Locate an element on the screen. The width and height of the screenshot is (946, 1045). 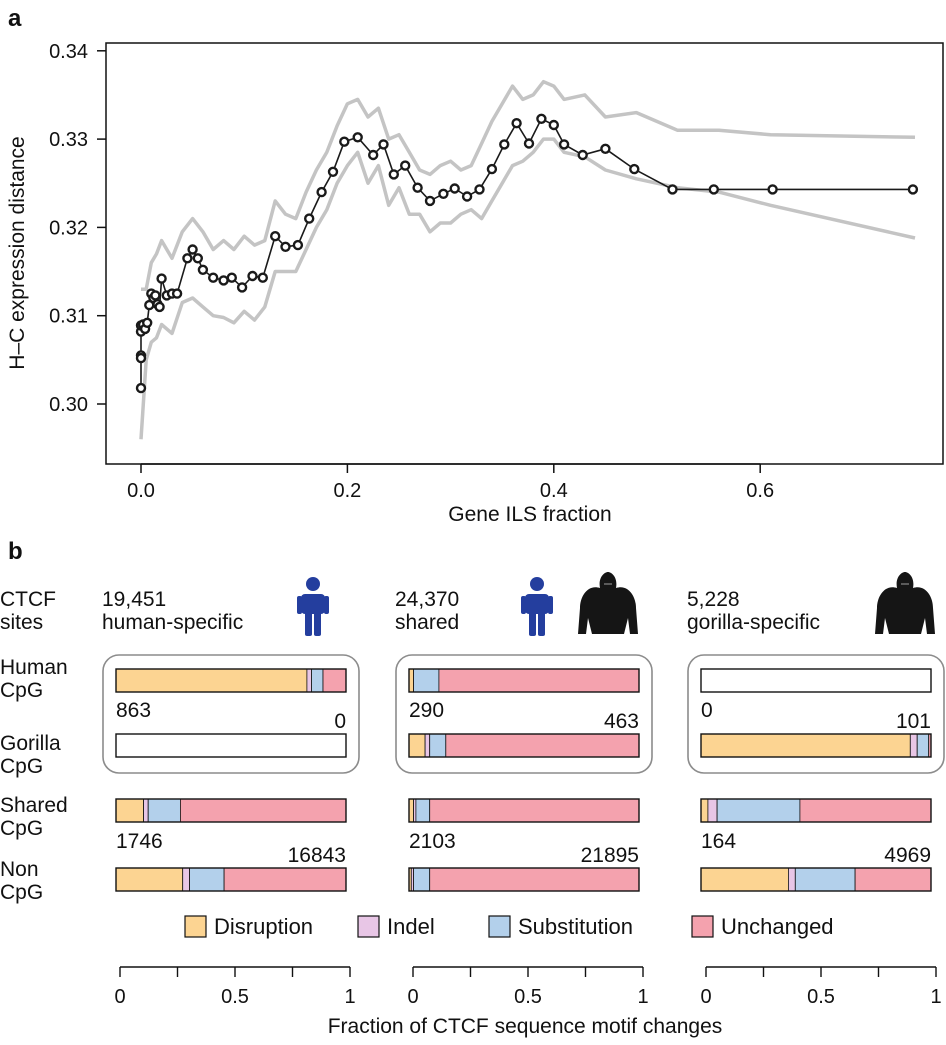
y-axis-label: H–C expression distance is located at coordinates (17, 252).